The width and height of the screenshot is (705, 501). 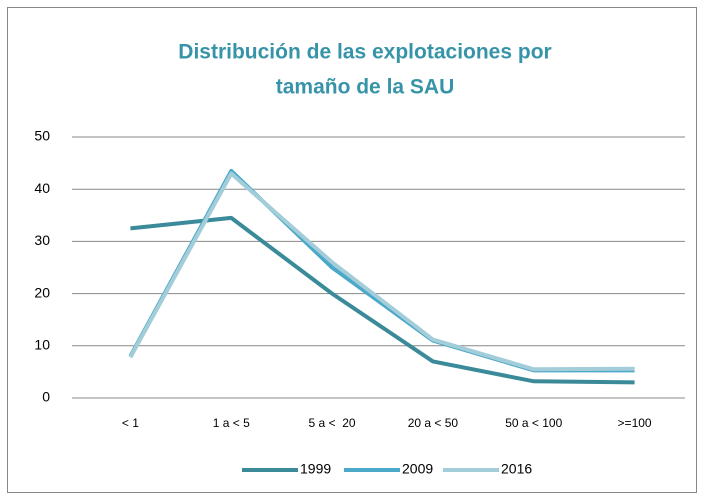 What do you see at coordinates (46, 397) in the screenshot?
I see `y-tick-label: 0` at bounding box center [46, 397].